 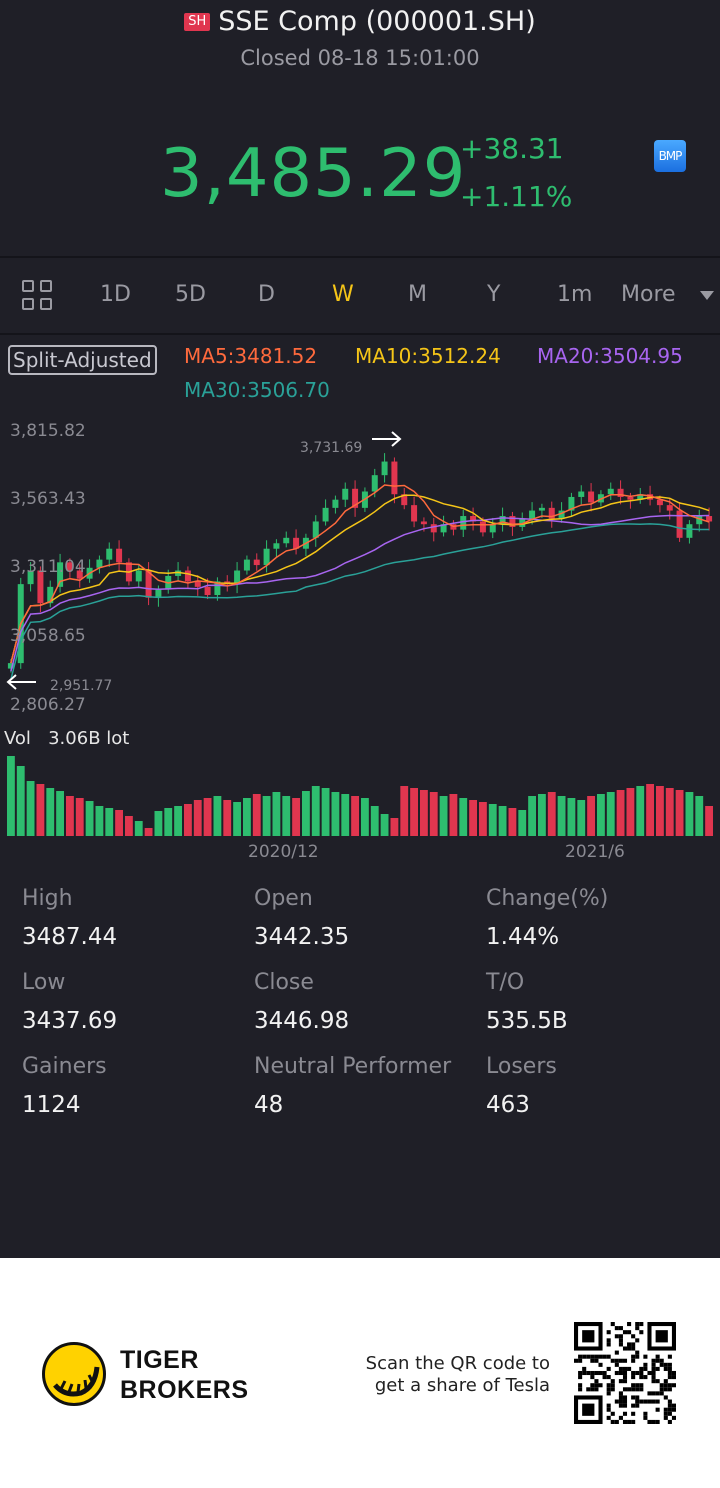 What do you see at coordinates (360, 601) in the screenshot?
I see `ma30-line` at bounding box center [360, 601].